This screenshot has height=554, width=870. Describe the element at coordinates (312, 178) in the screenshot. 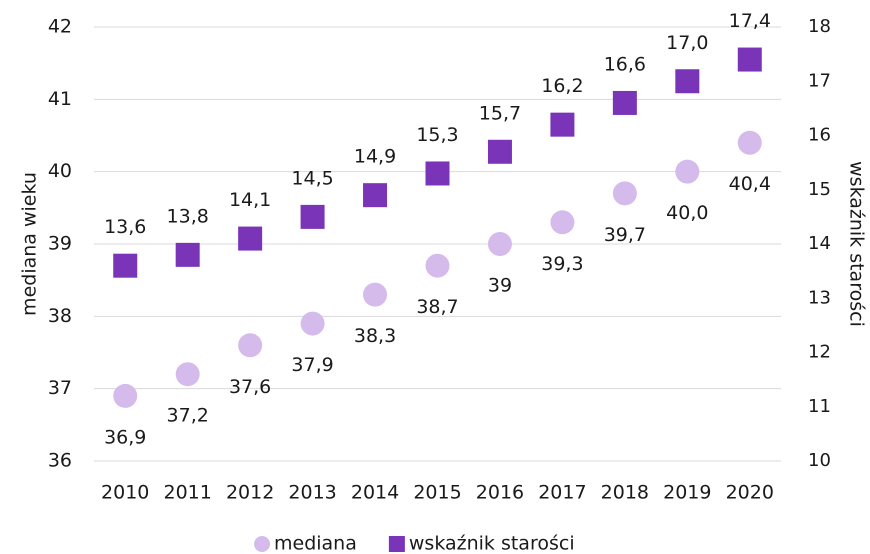

I see `data-label: 14,5` at that location.